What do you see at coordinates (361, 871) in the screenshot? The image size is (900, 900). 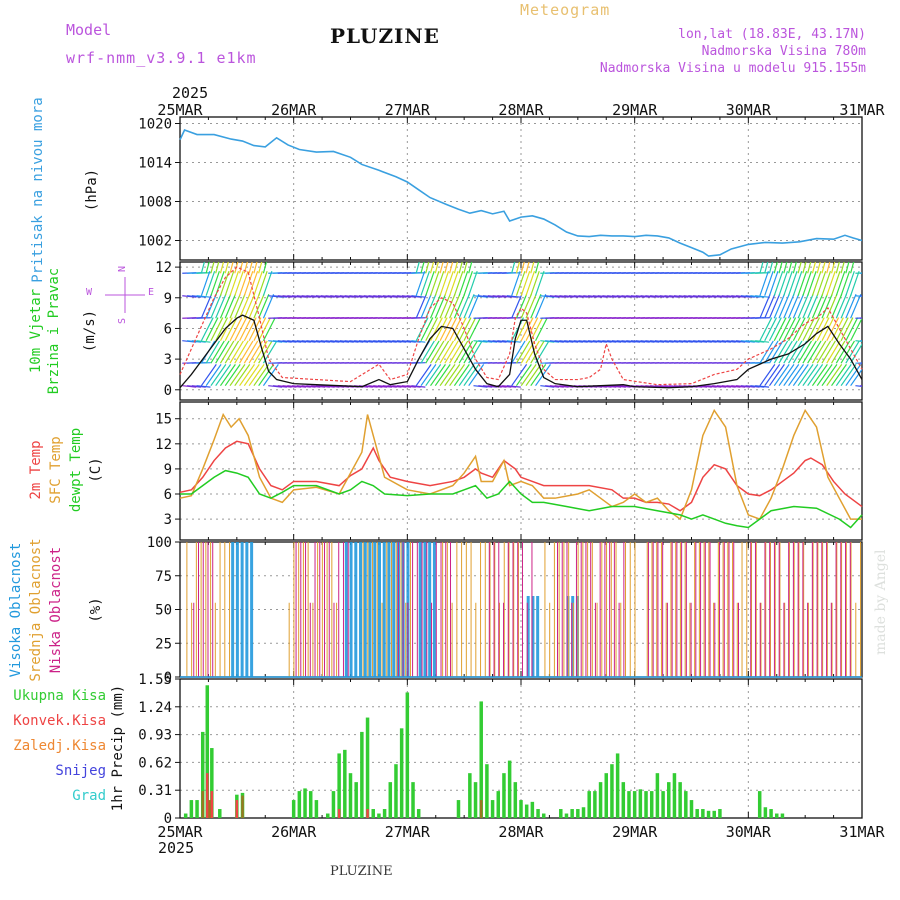 I see `footer-location: PLUZINE` at bounding box center [361, 871].